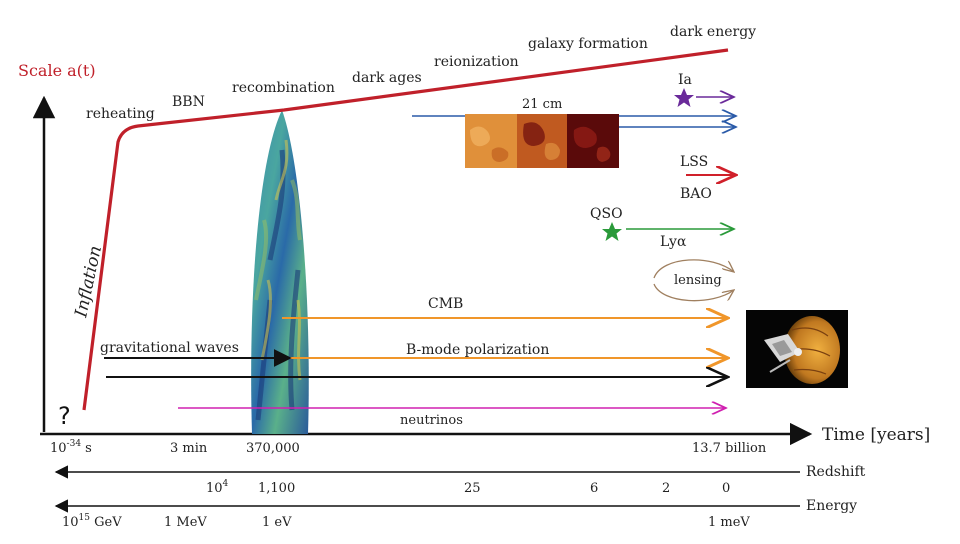 The height and width of the screenshot is (544, 960). I want to click on bmode-label: B-mode polarization, so click(477, 350).